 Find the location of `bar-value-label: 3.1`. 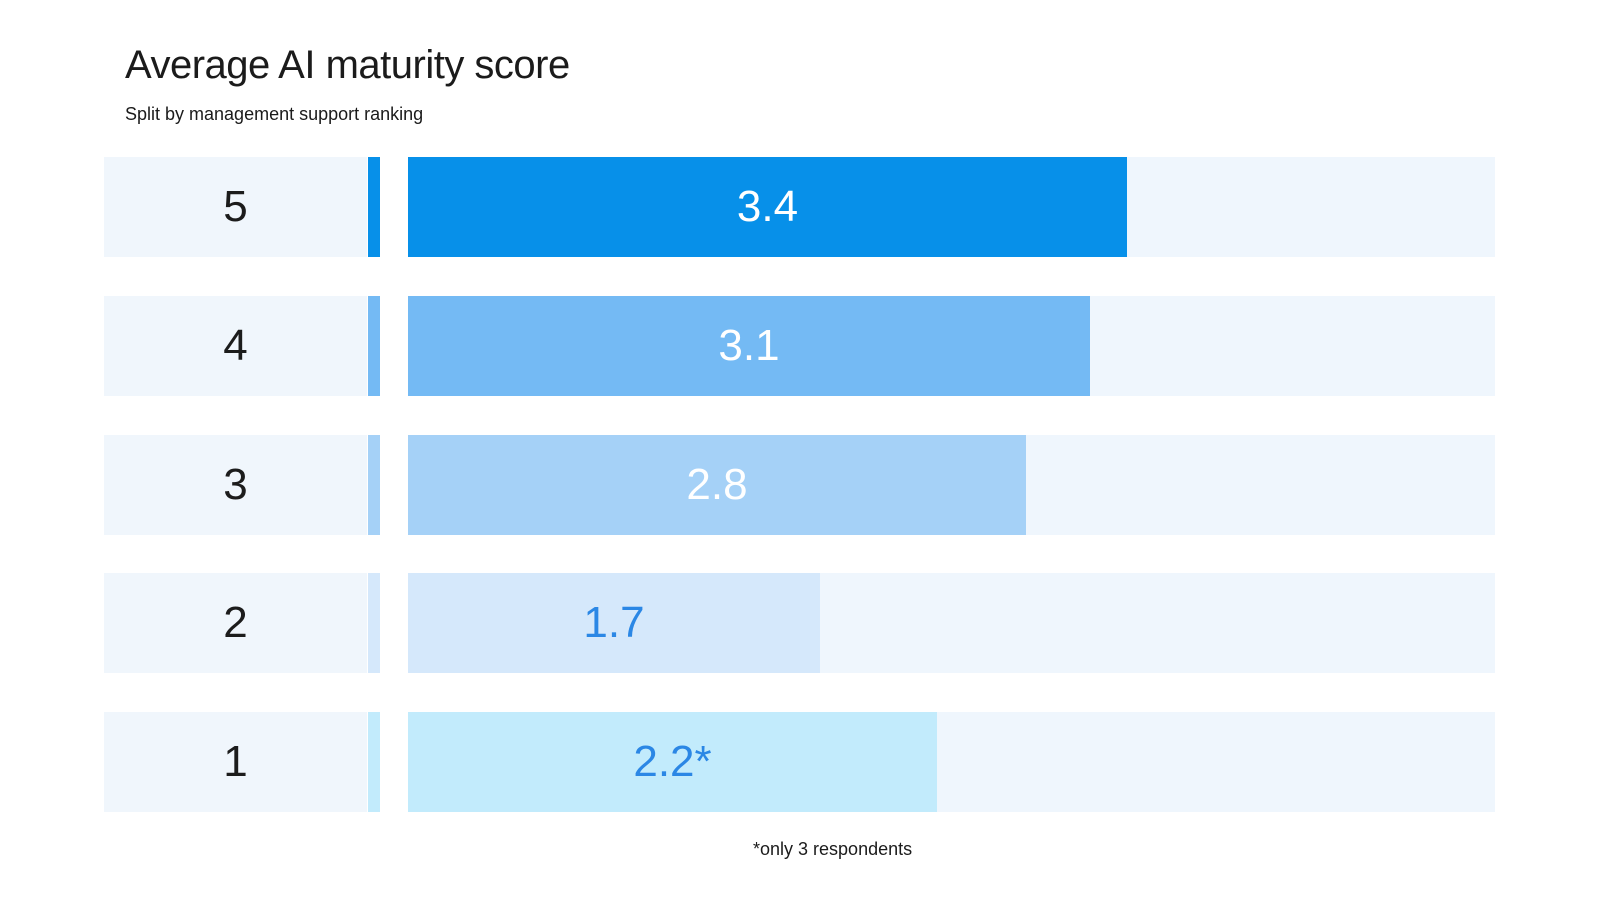

bar-value-label: 3.1 is located at coordinates (749, 345).